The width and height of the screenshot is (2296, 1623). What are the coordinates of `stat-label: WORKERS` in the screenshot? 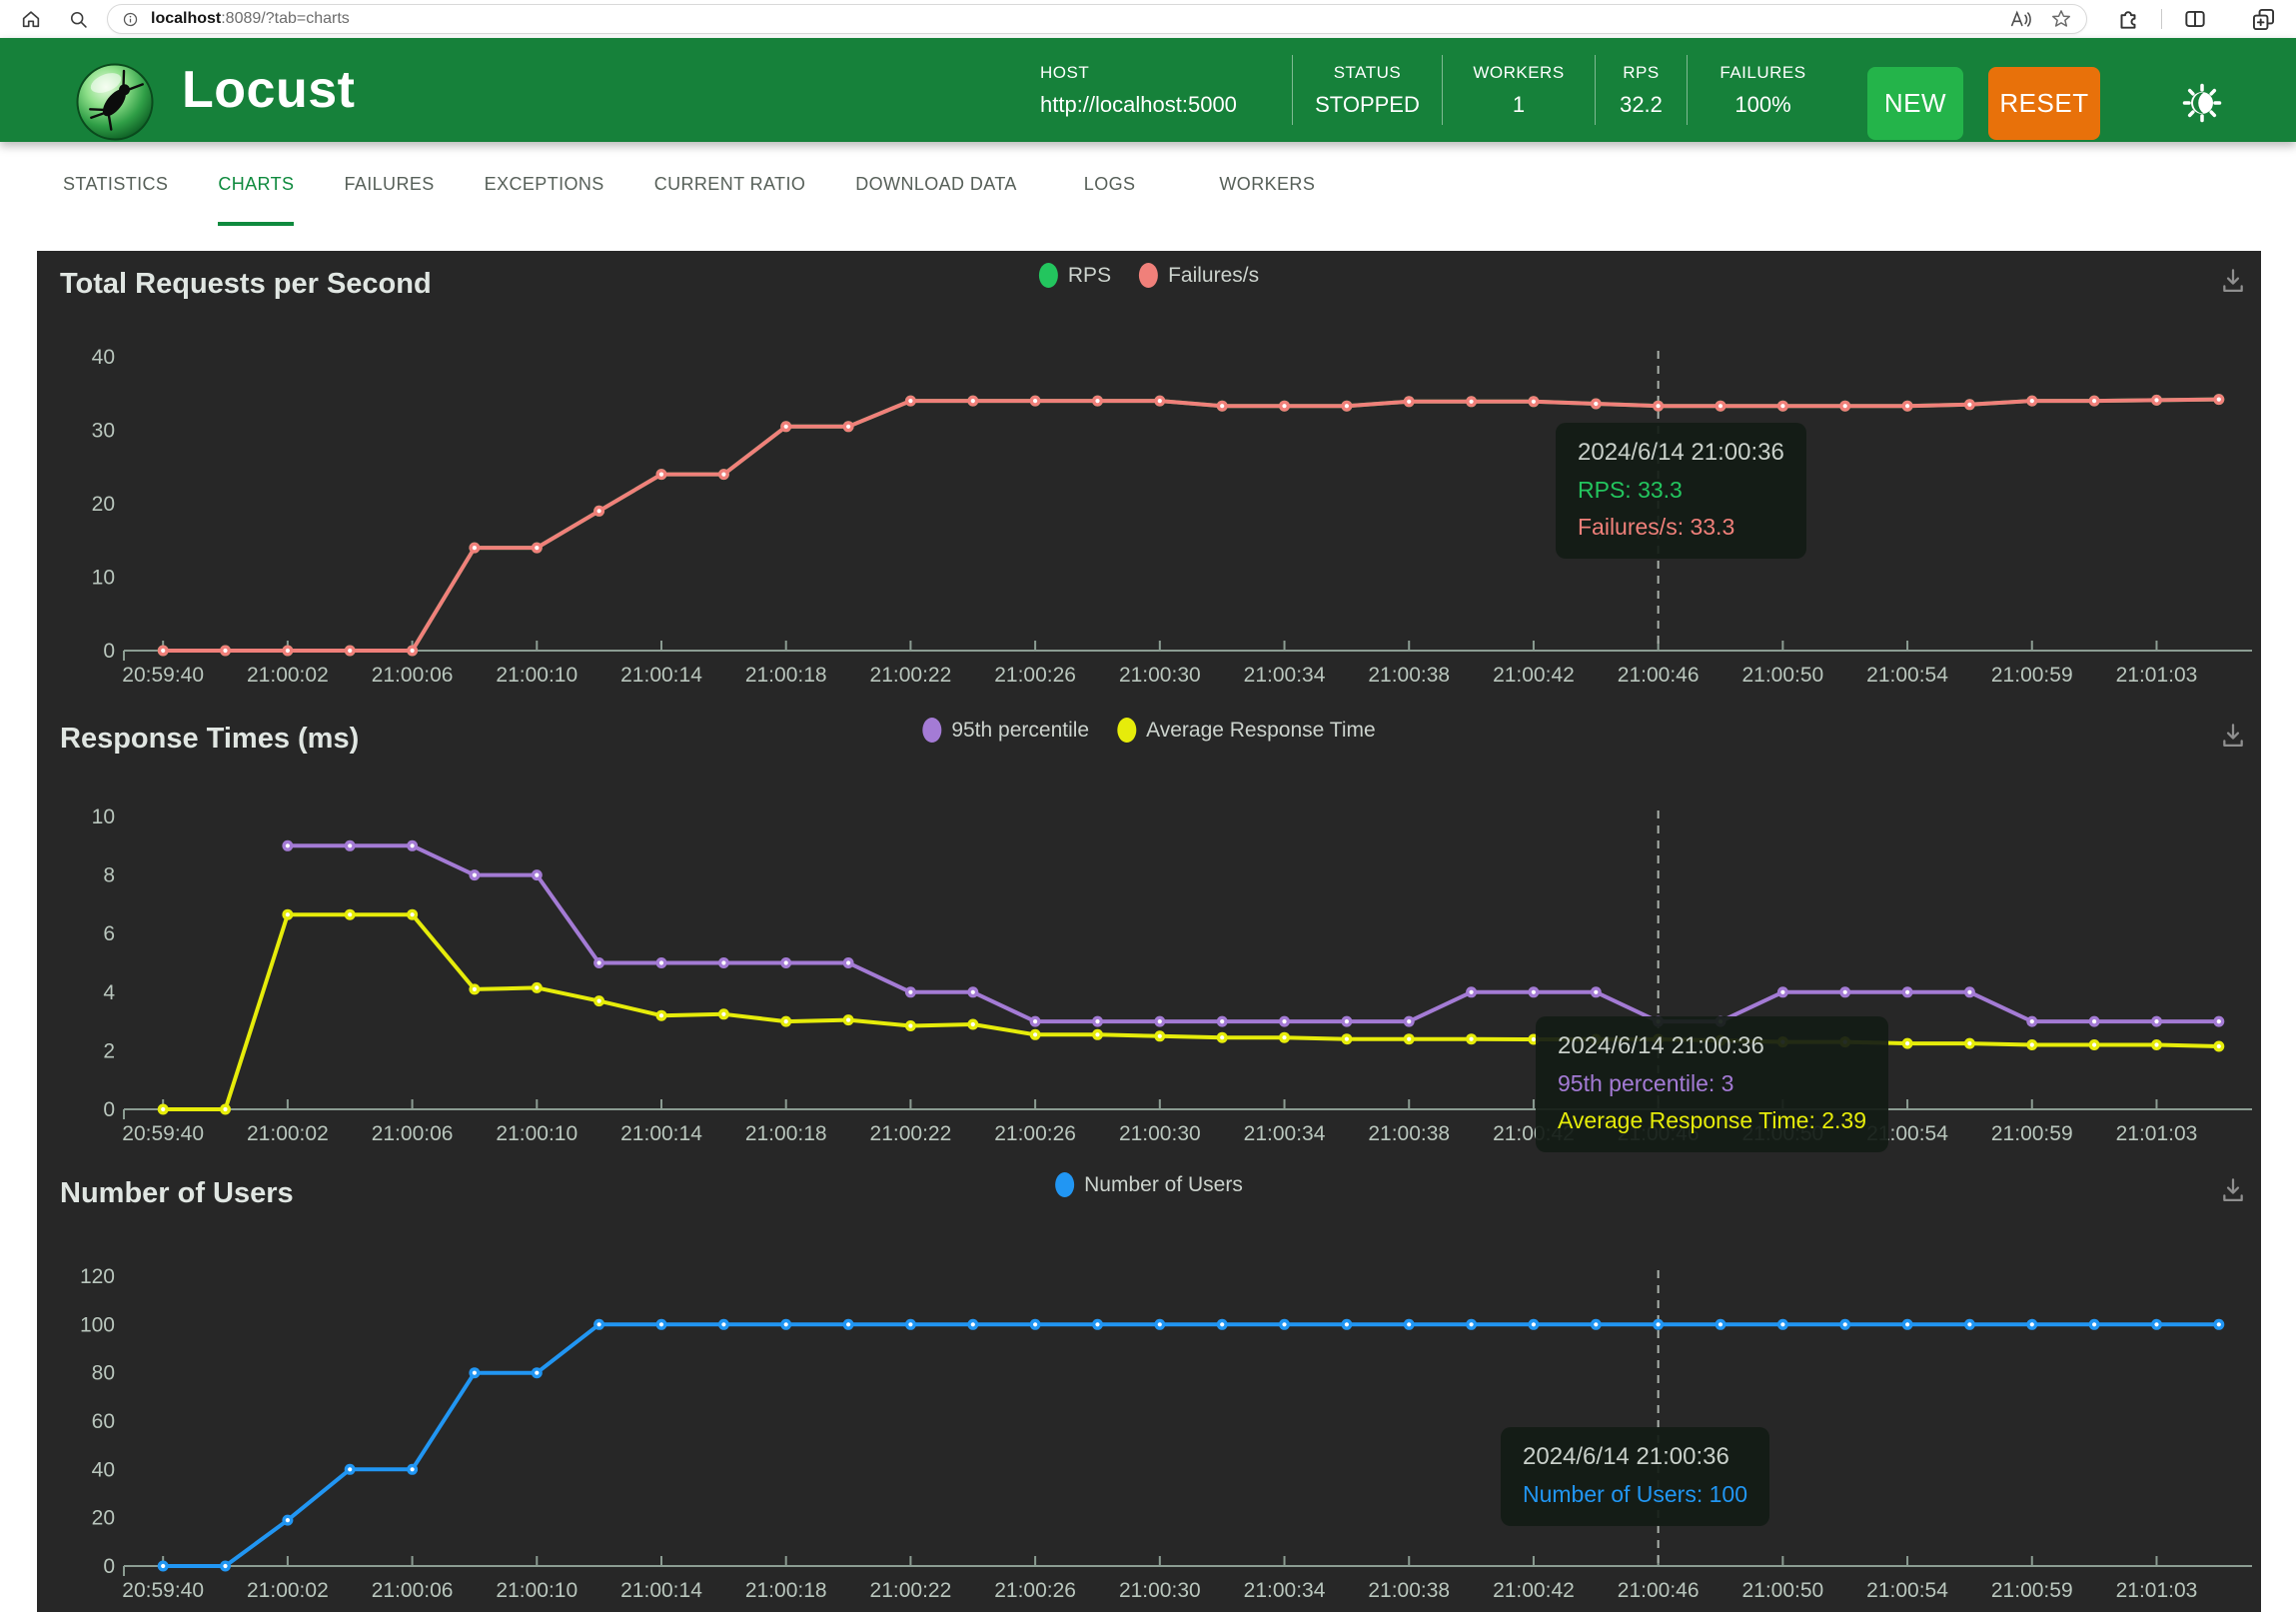 It's located at (1519, 72).